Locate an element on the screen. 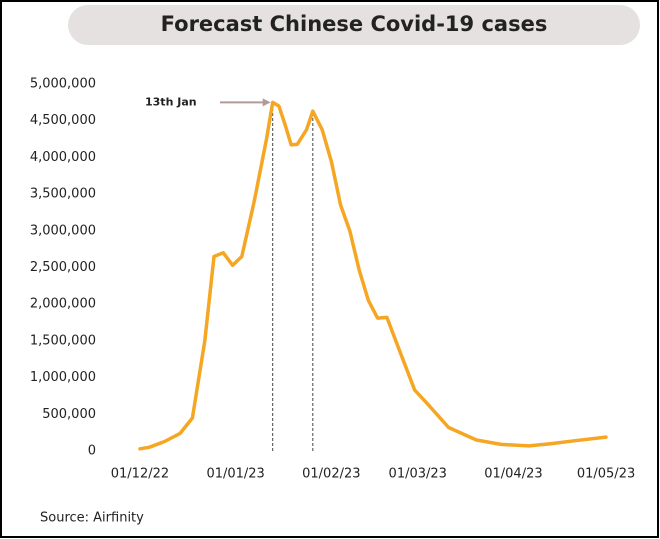 The height and width of the screenshot is (539, 660). y-tick-label: 5,000,000 is located at coordinates (63, 84).